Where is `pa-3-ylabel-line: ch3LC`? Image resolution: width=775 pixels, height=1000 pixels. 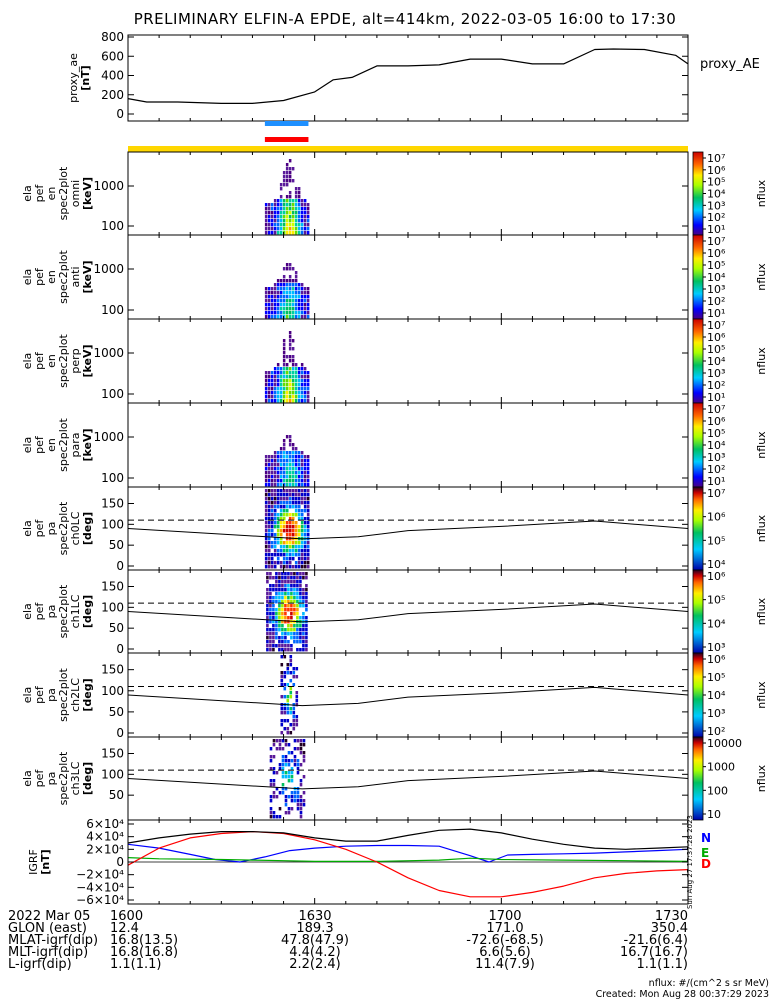
pa-3-ylabel-line: ch3LC is located at coordinates (75, 778).